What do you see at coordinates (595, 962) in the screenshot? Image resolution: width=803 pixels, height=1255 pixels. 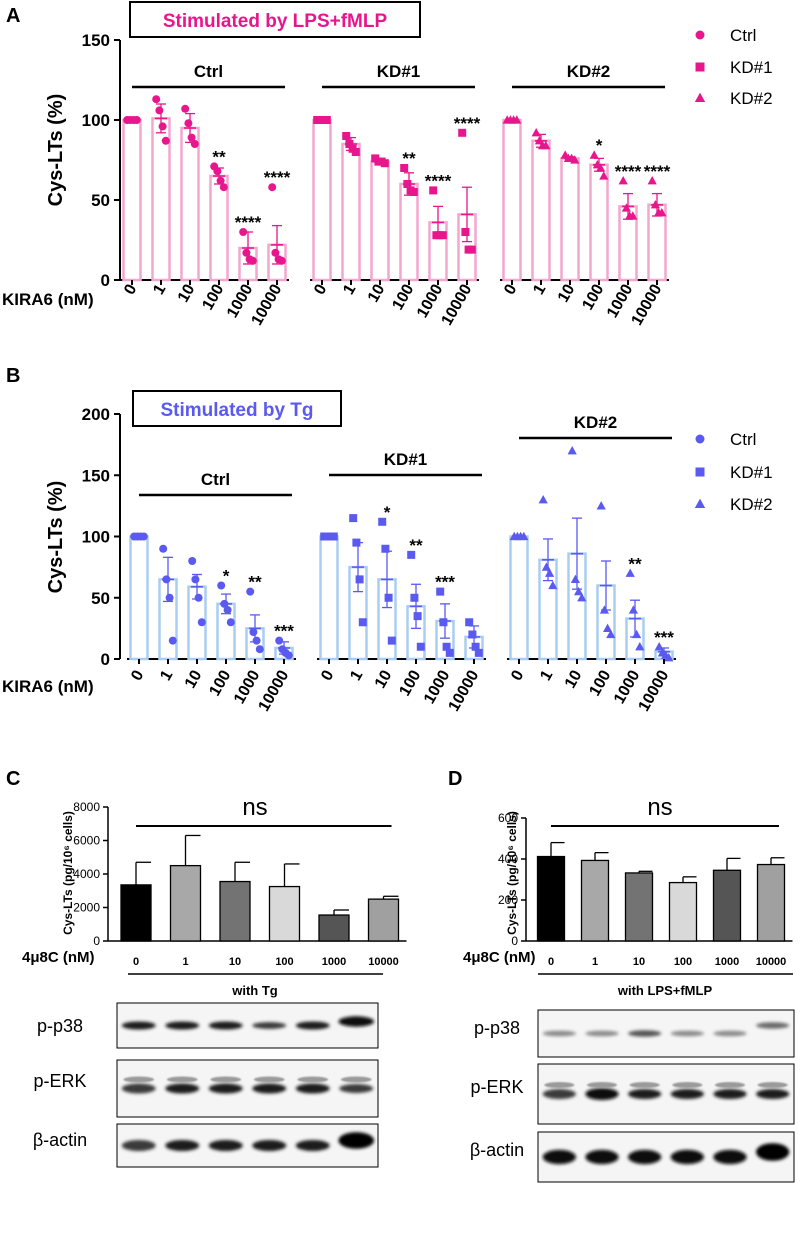 I see `x-tick-label-d: 1` at bounding box center [595, 962].